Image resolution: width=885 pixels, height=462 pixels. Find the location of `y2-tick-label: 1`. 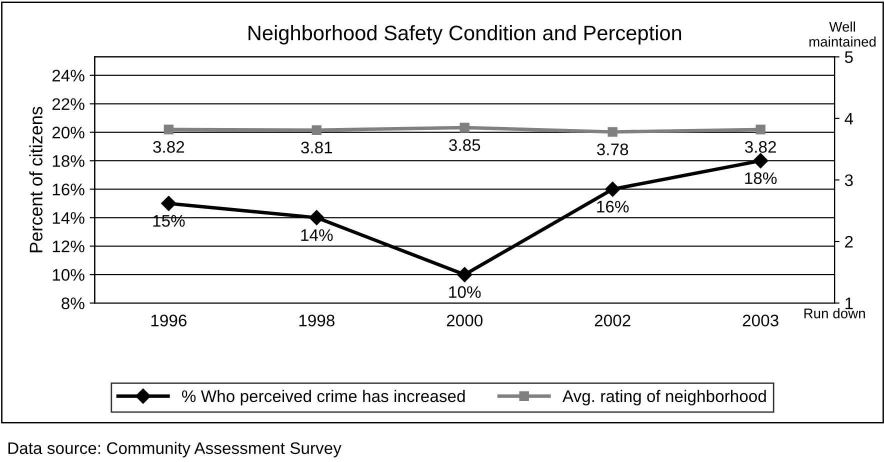

y2-tick-label: 1 is located at coordinates (849, 304).